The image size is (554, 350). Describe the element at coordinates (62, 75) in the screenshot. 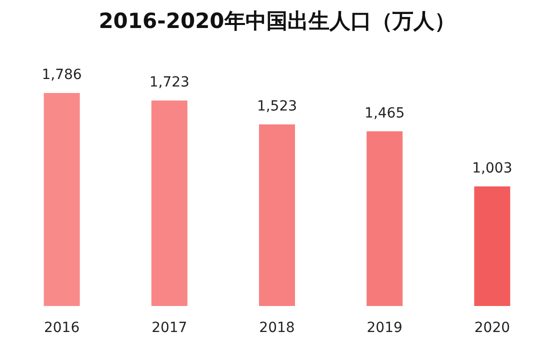

I see `data-label: 1,786` at that location.